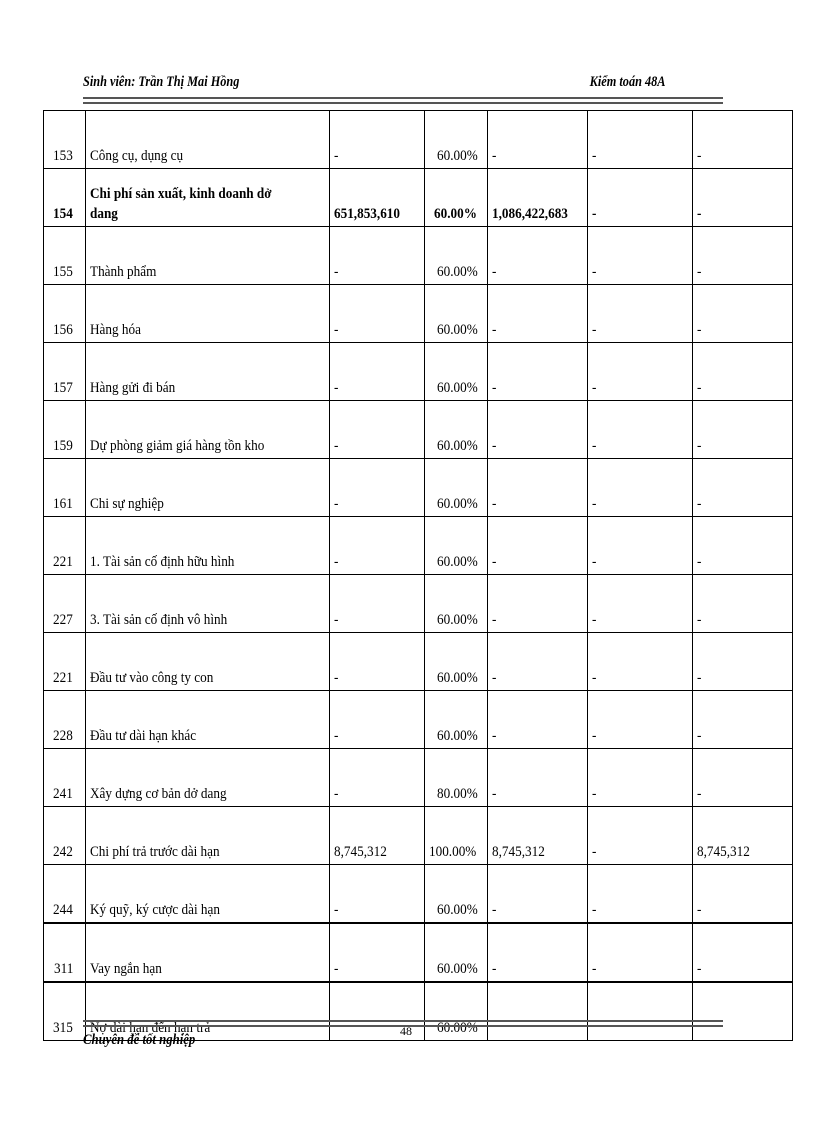 Image resolution: width=816 pixels, height=1123 pixels. What do you see at coordinates (63, 620) in the screenshot?
I see `account-code-text: 227` at bounding box center [63, 620].